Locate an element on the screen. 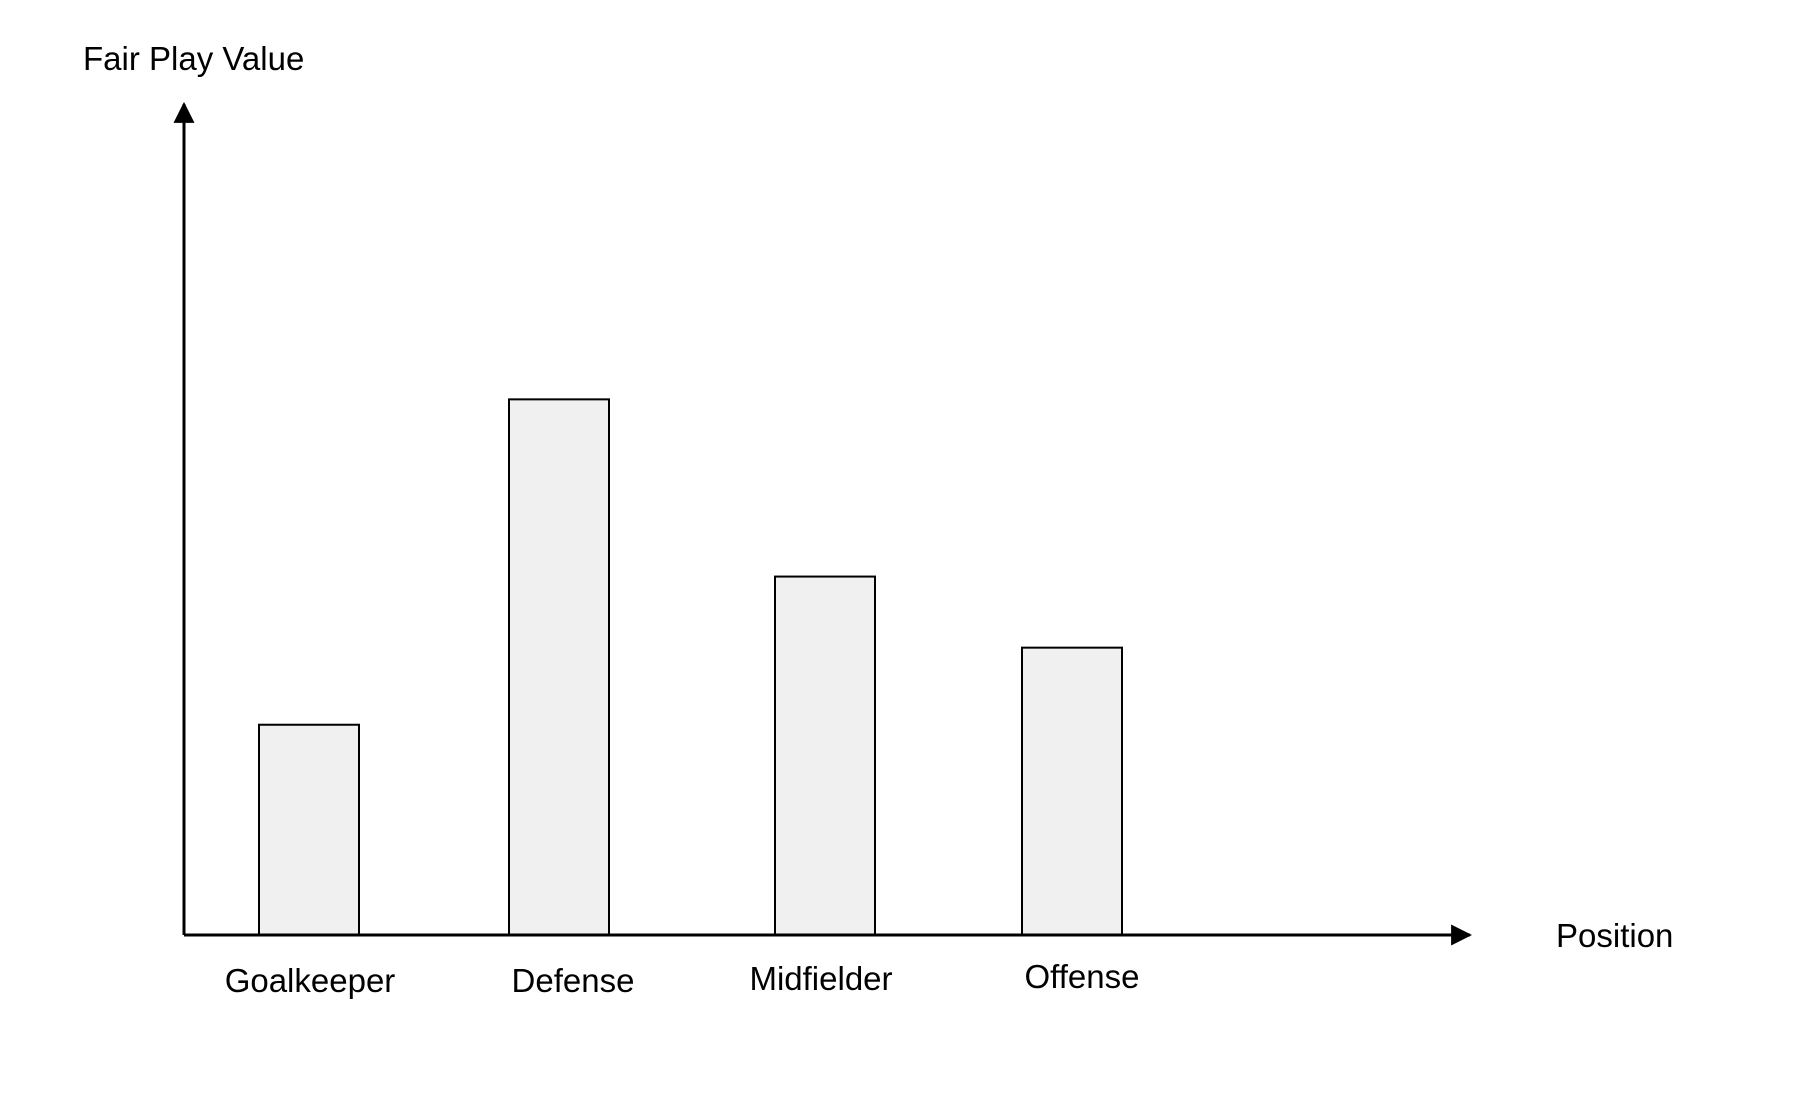  bar-defense is located at coordinates (559, 667).